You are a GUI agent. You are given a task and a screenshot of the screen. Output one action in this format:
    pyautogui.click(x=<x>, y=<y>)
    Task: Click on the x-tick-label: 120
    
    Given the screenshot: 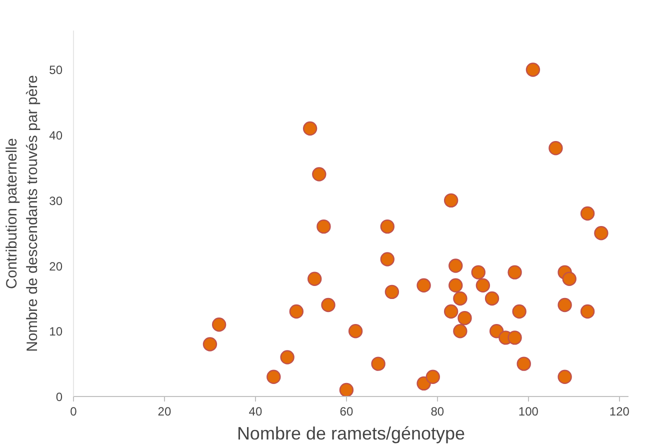 What is the action you would take?
    pyautogui.click(x=619, y=411)
    